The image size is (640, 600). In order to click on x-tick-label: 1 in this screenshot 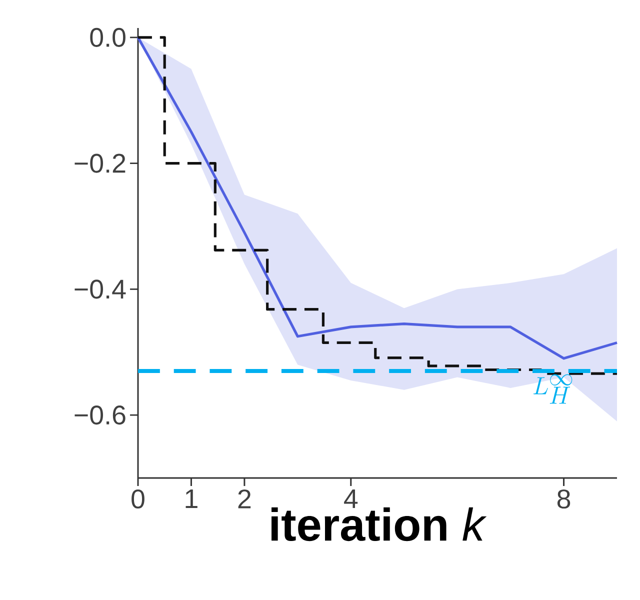, I will do `click(192, 498)`.